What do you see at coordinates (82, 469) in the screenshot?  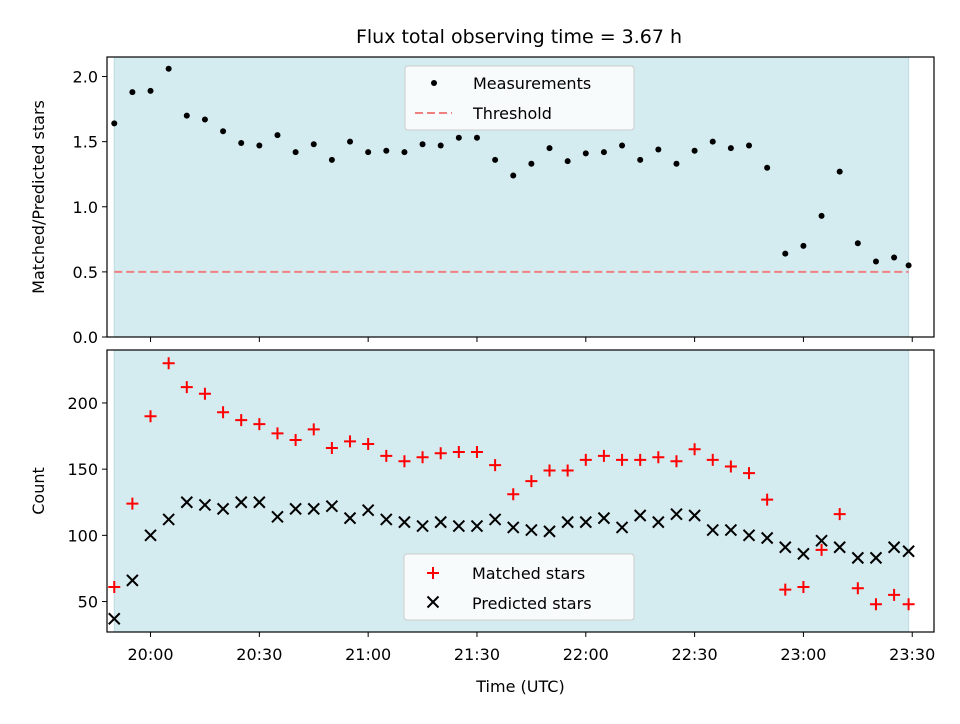 I see `y-tick-label: 150` at bounding box center [82, 469].